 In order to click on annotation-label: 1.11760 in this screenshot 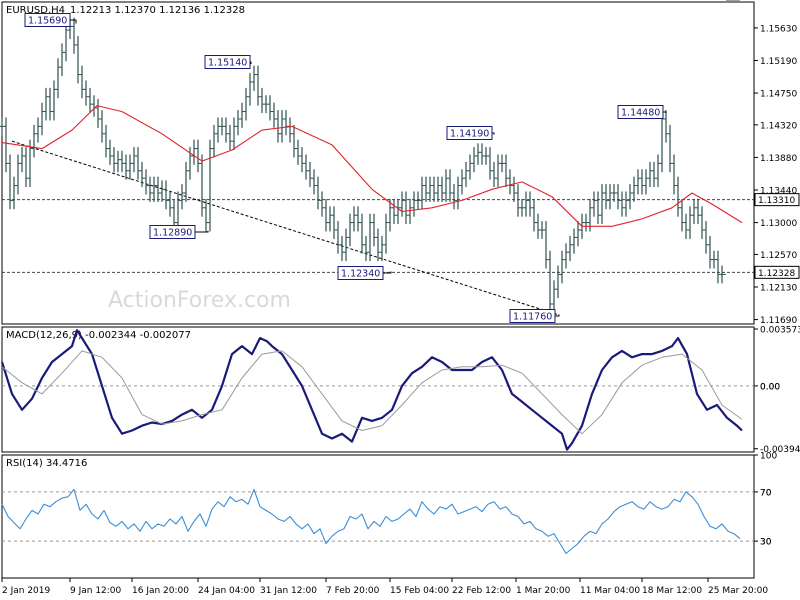, I will do `click(532, 317)`.